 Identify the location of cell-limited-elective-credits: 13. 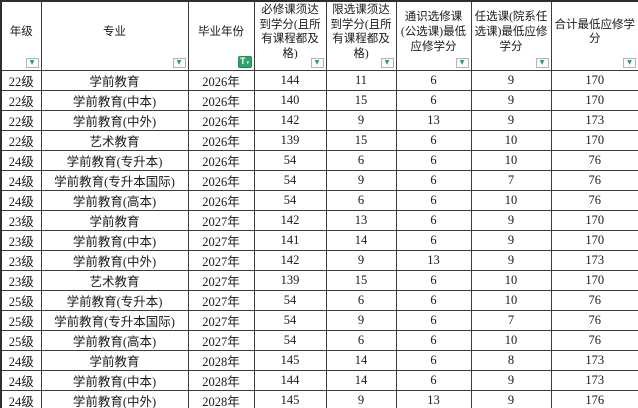
(361, 220).